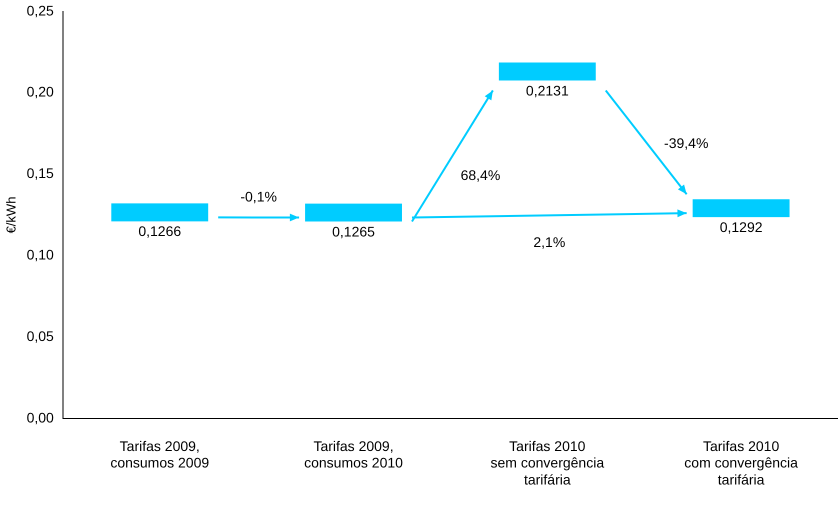 Image resolution: width=838 pixels, height=509 pixels. I want to click on annotation: 0,1265, so click(354, 231).